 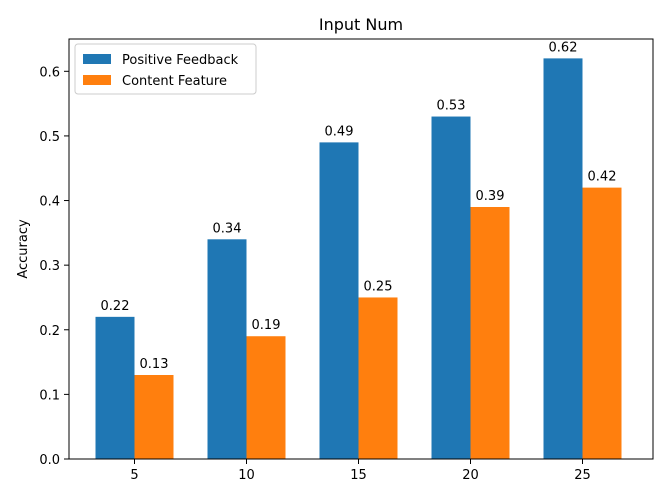 What do you see at coordinates (339, 131) in the screenshot?
I see `data-label: 0.49` at bounding box center [339, 131].